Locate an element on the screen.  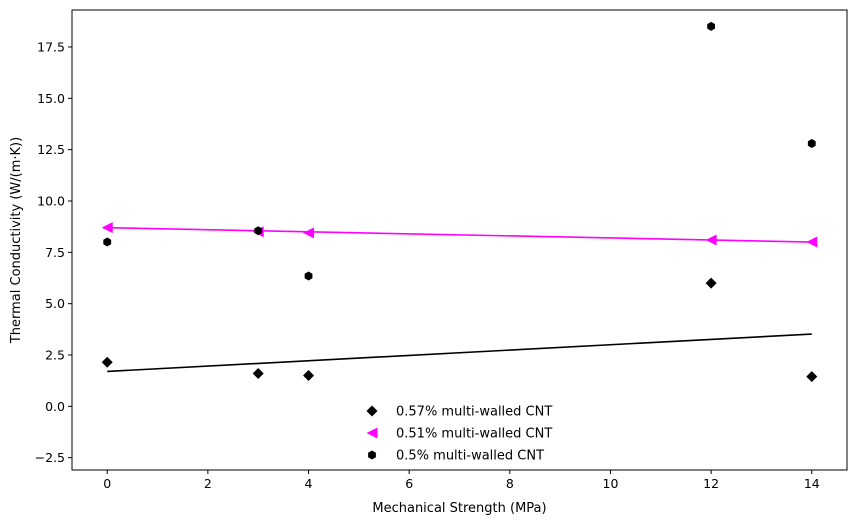
y-tick-label: 15.0 is located at coordinates (51, 98).